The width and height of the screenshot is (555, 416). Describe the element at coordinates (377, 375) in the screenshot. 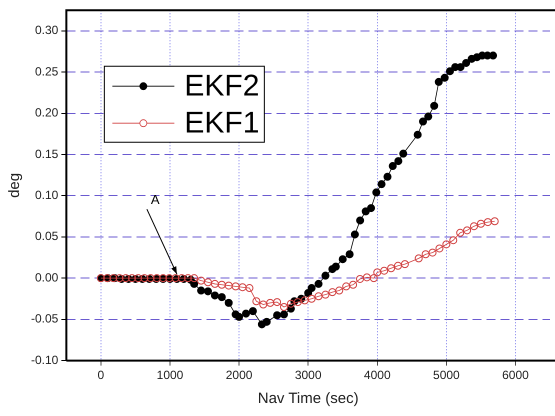

I see `x-tick-label: 4000` at that location.